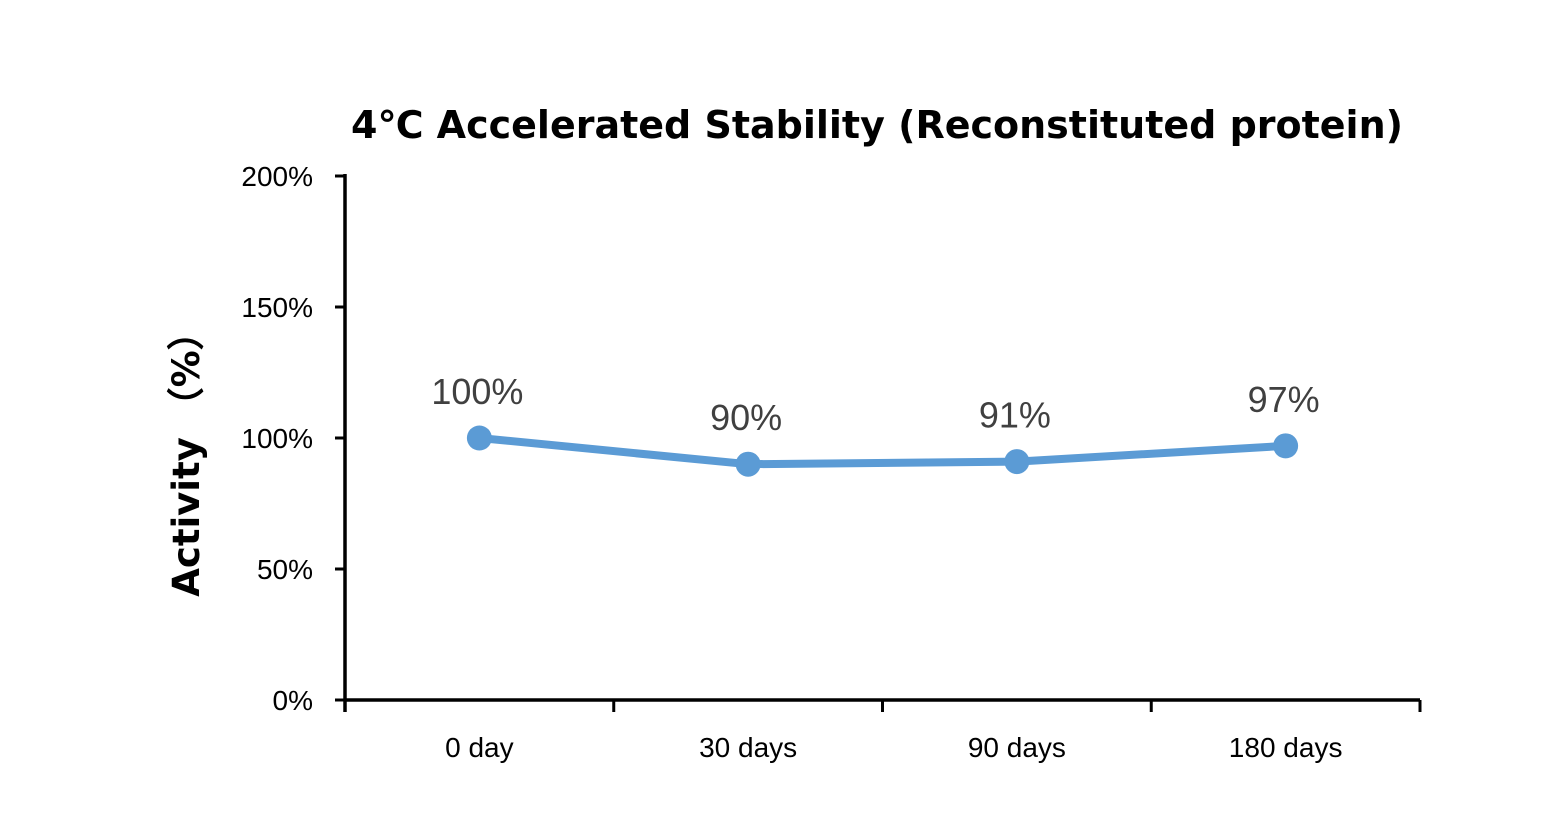 The image size is (1568, 819). I want to click on series-line, so click(882, 451).